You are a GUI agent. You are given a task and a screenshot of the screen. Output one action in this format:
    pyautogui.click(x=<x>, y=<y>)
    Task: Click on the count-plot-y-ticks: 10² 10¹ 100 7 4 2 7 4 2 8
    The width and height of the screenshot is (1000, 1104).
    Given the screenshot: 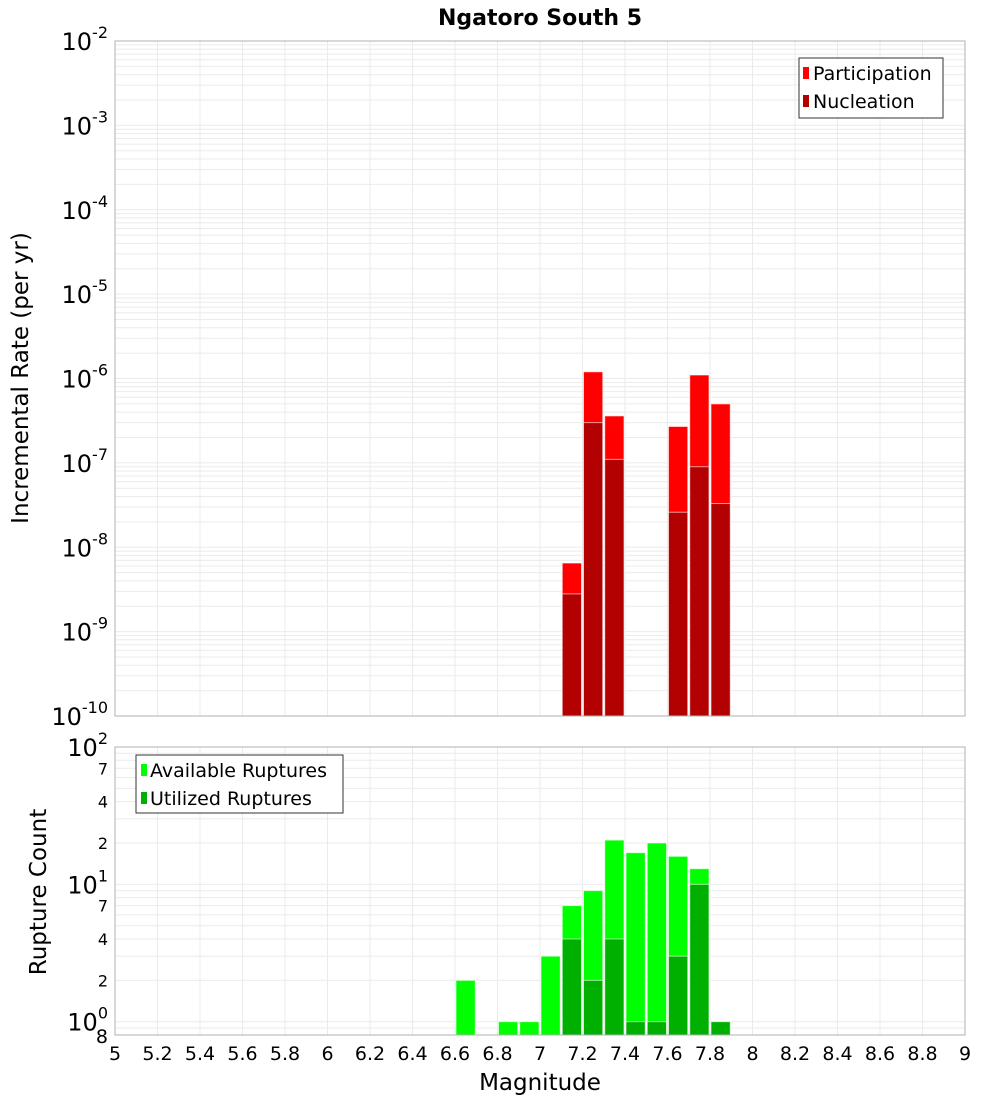 What is the action you would take?
    pyautogui.click(x=87, y=888)
    